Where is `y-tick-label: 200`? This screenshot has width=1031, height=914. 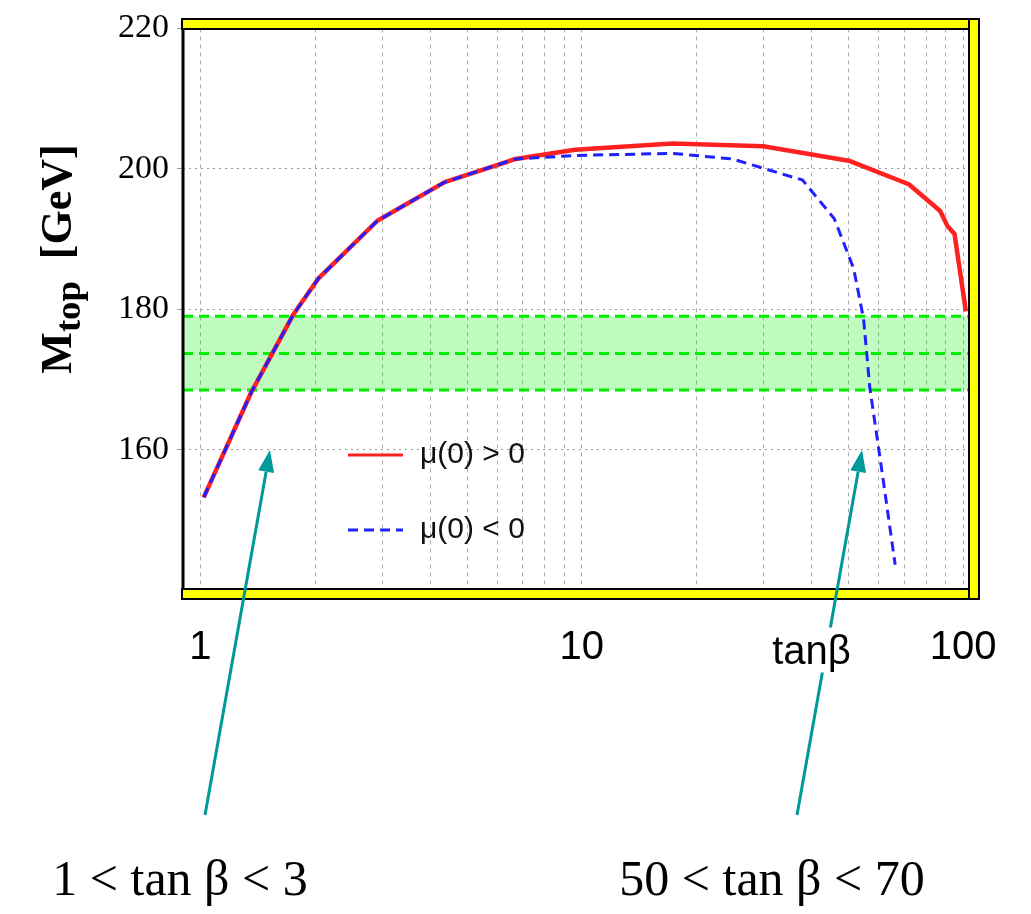 y-tick-label: 200 is located at coordinates (143, 166).